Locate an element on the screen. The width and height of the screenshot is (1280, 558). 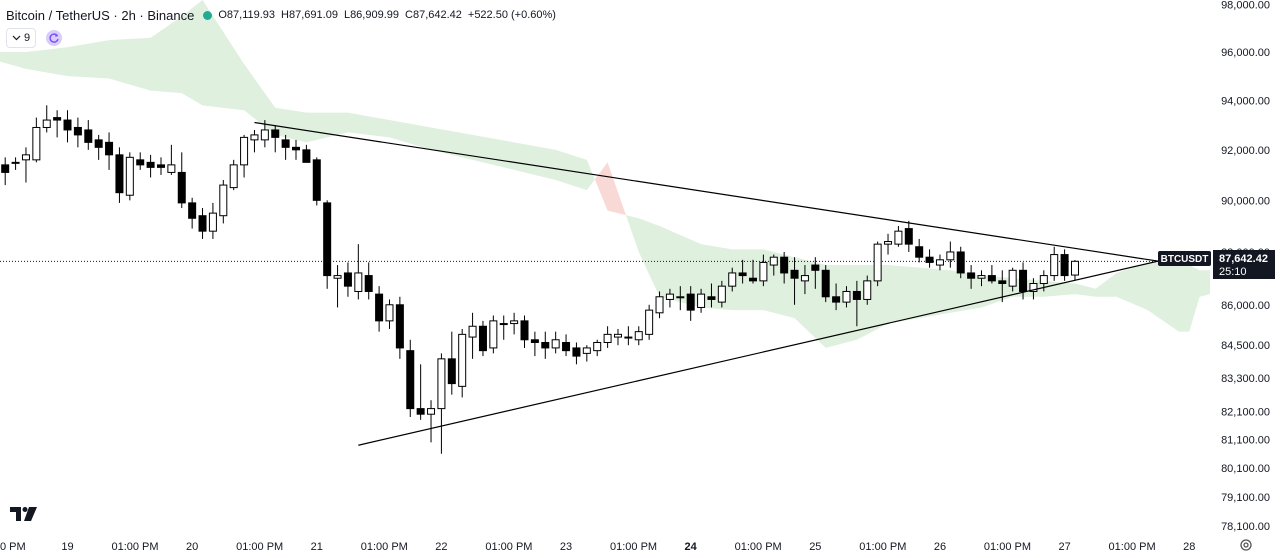
time-axis-label: 28 is located at coordinates (1189, 547).